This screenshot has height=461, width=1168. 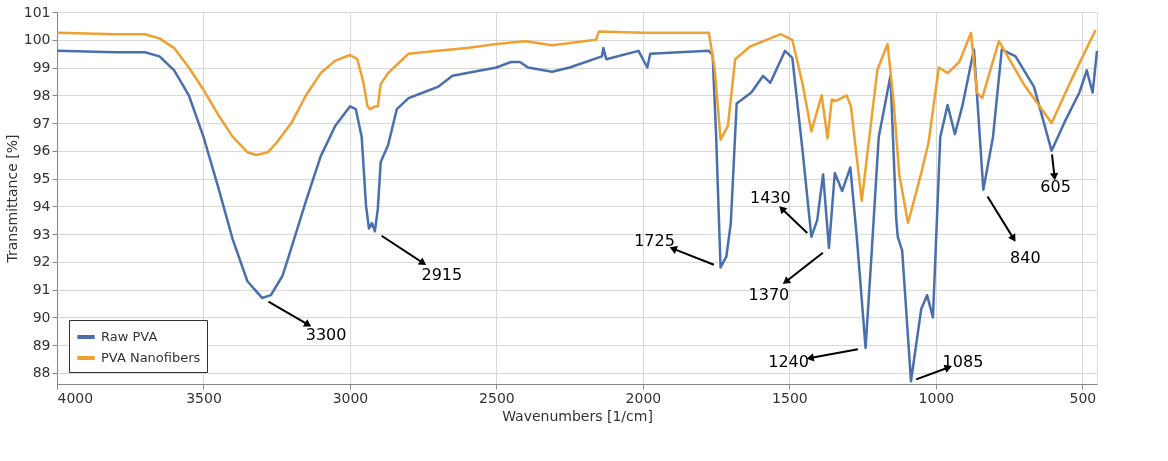 I want to click on y-tick-label: 98, so click(x=41, y=94).